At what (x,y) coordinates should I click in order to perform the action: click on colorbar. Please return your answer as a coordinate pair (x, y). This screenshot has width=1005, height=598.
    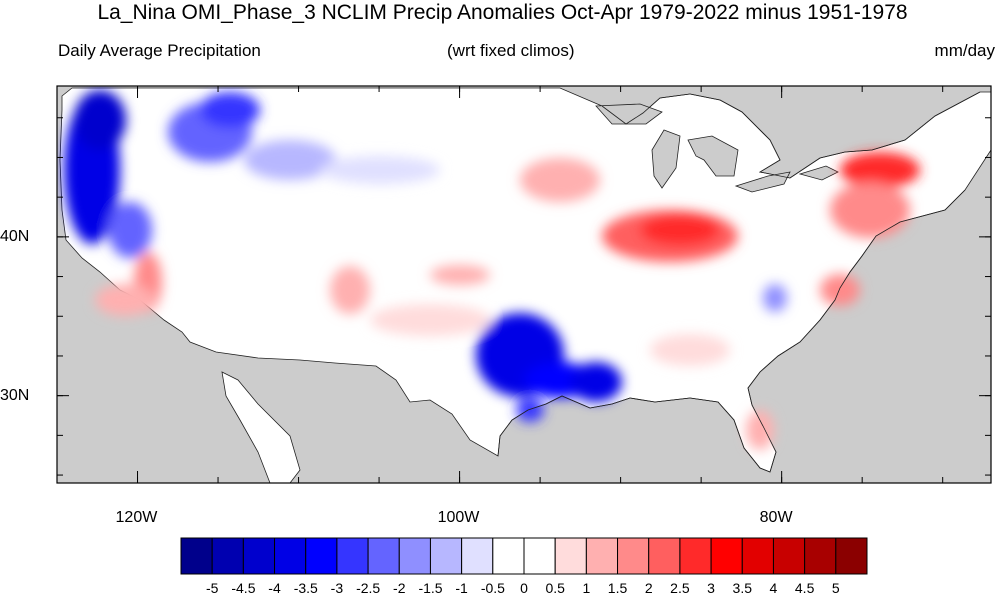
    Looking at the image, I should click on (524, 556).